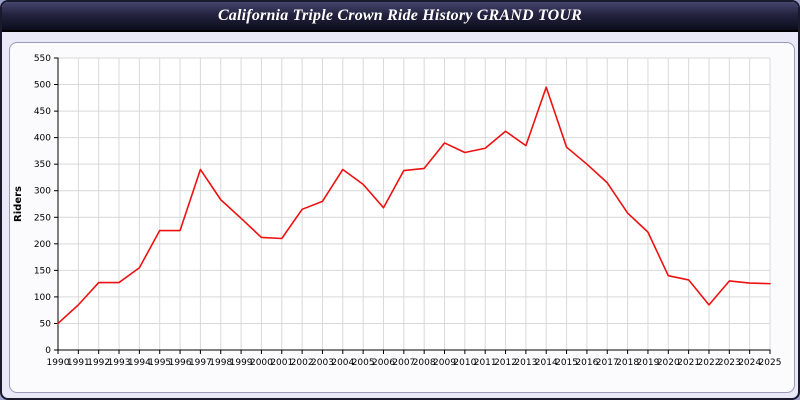 This screenshot has height=400, width=800. What do you see at coordinates (566, 363) in the screenshot?
I see `svg-text: 2015` at bounding box center [566, 363].